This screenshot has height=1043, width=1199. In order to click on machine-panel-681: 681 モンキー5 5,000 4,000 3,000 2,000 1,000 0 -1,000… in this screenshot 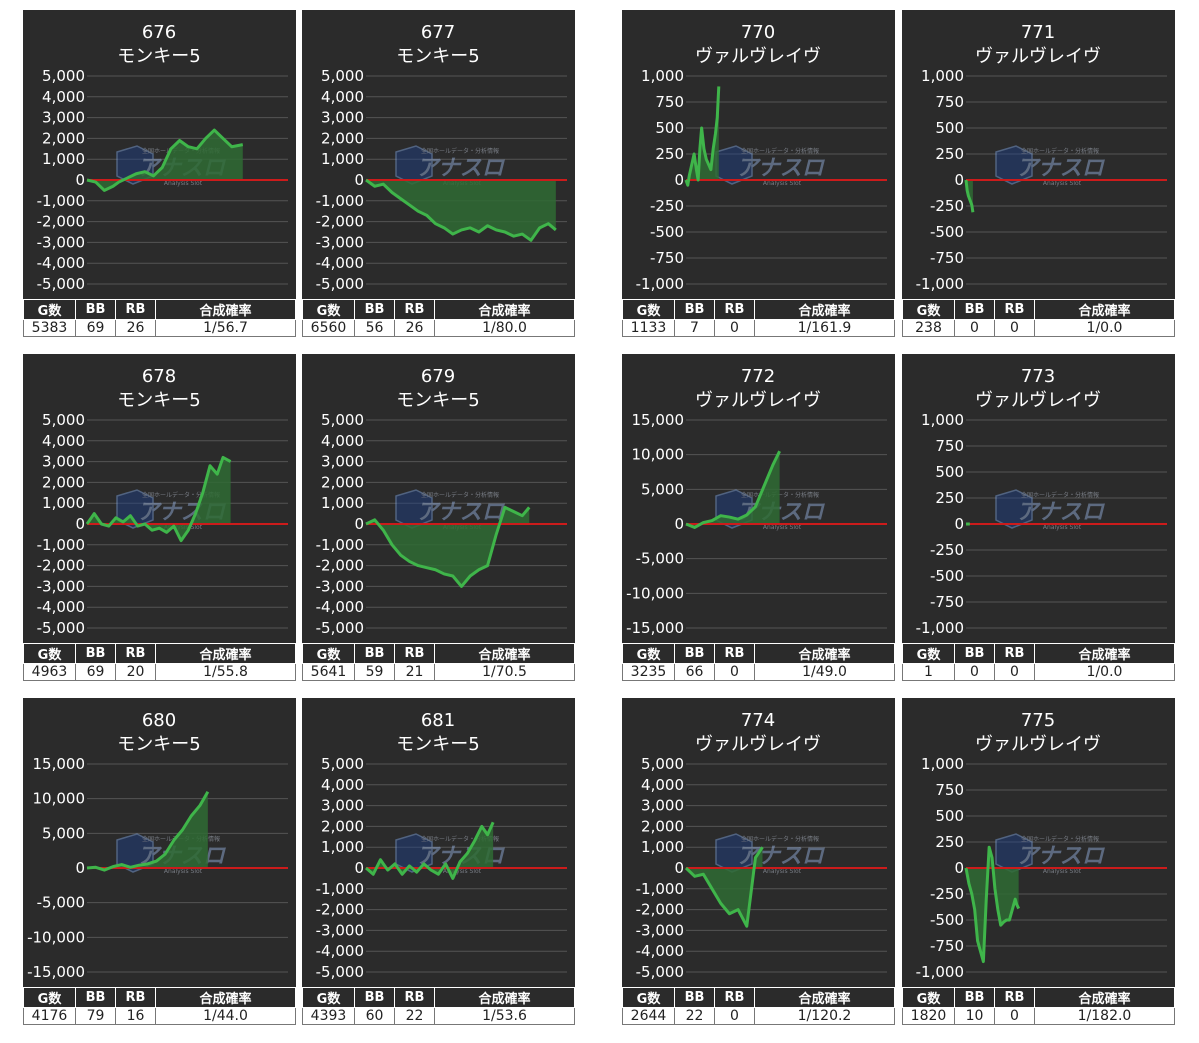, I will do `click(438, 861)`.